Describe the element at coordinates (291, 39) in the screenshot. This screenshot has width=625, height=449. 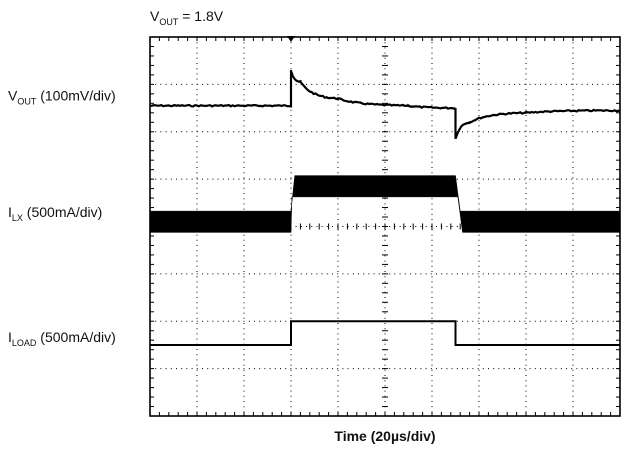
I see `trigger-marker` at that location.